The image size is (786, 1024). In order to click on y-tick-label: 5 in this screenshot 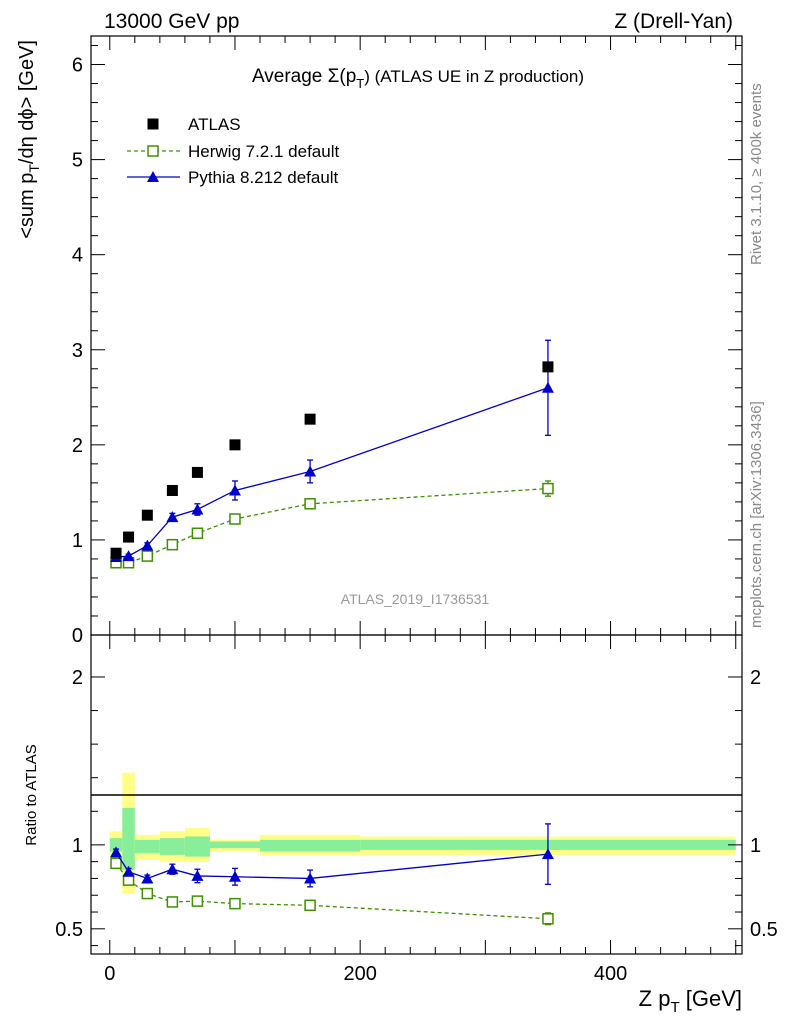, I will do `click(77, 161)`.